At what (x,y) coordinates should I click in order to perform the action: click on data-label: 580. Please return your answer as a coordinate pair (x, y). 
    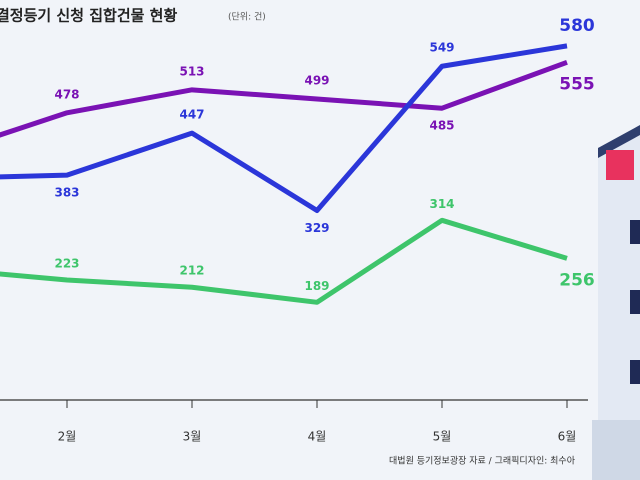
    Looking at the image, I should click on (577, 26).